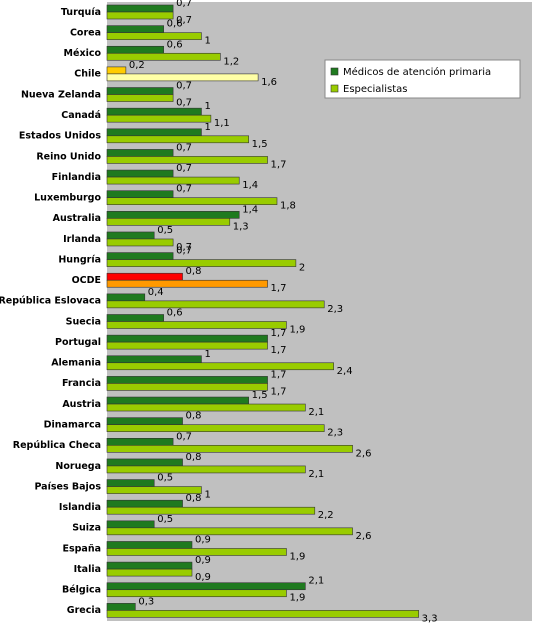  What do you see at coordinates (86, 280) in the screenshot?
I see `y-tick-label: OCDE` at bounding box center [86, 280].